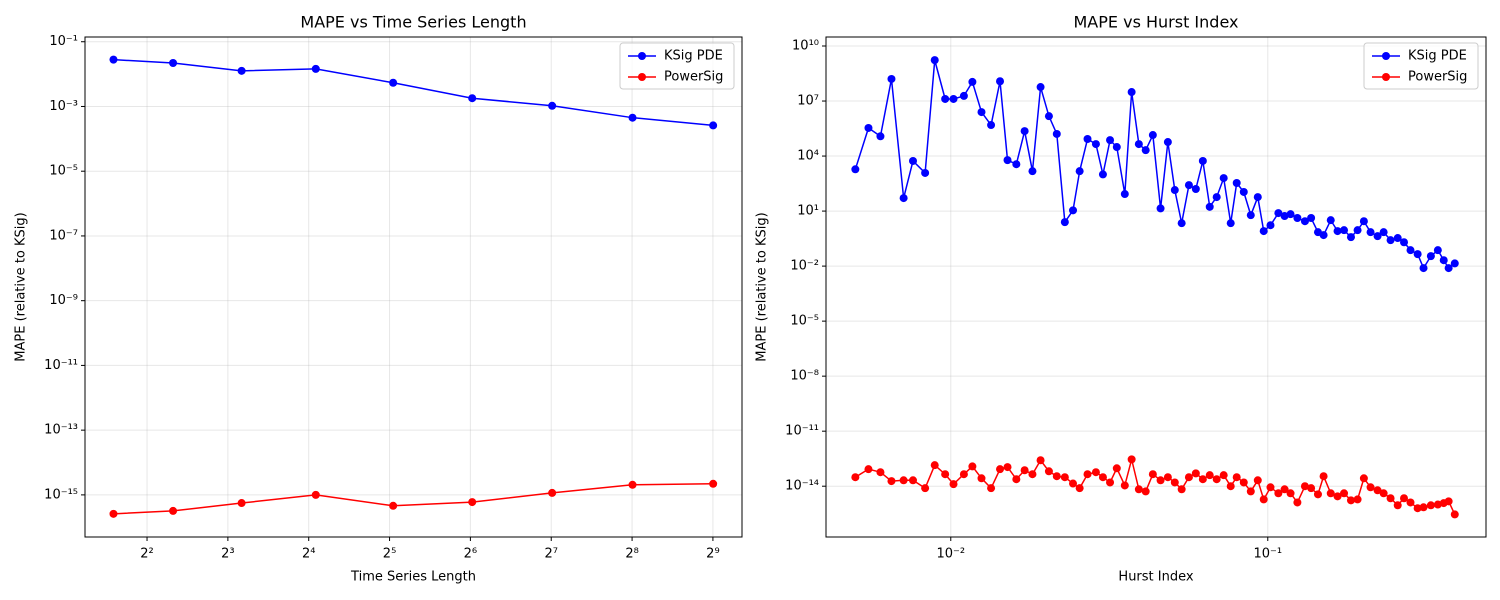  What do you see at coordinates (631, 554) in the screenshot?
I see `x-tick-label: 2⁸` at bounding box center [631, 554].